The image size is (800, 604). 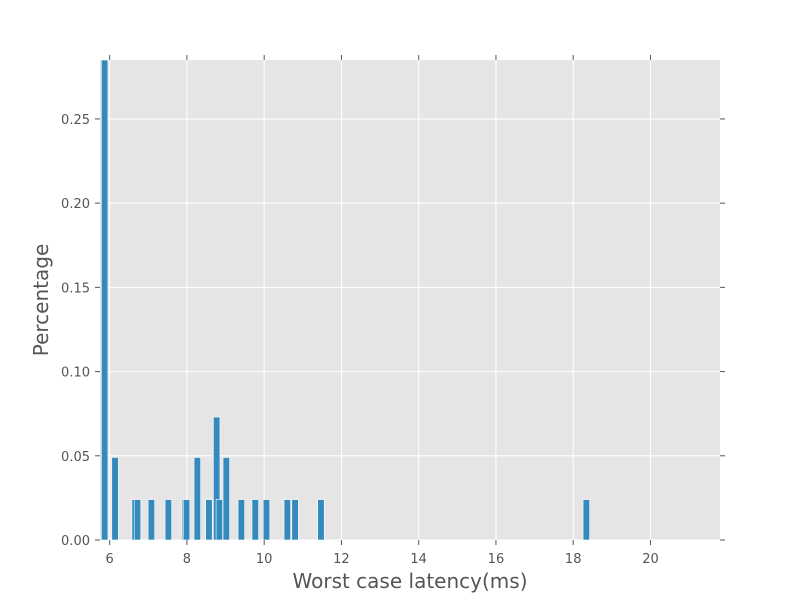 What do you see at coordinates (41, 300) in the screenshot?
I see `y-axis-label: Percentage` at bounding box center [41, 300].